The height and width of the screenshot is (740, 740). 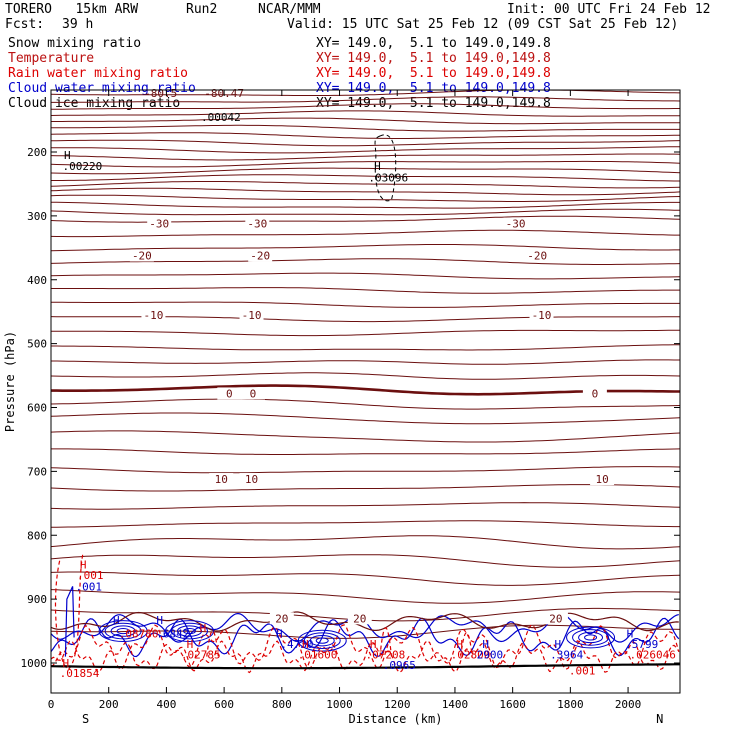 What do you see at coordinates (90, 575) in the screenshot?
I see `mixing-ratio-label: .001` at bounding box center [90, 575].